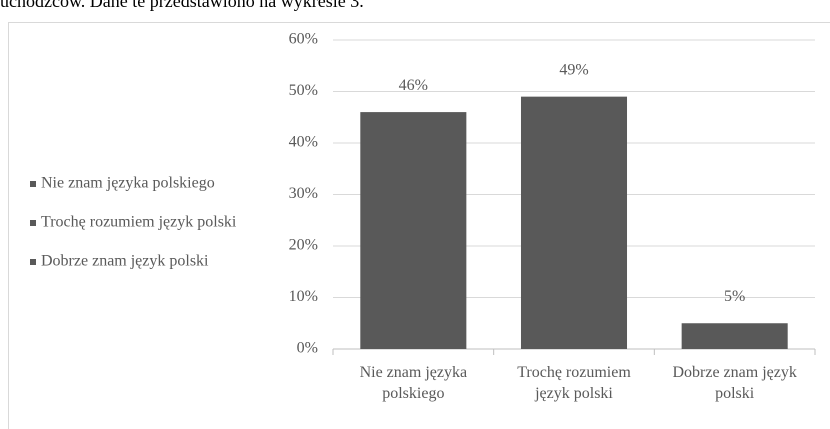 Image resolution: width=830 pixels, height=429 pixels. I want to click on y-tick-label: 10%, so click(303, 296).